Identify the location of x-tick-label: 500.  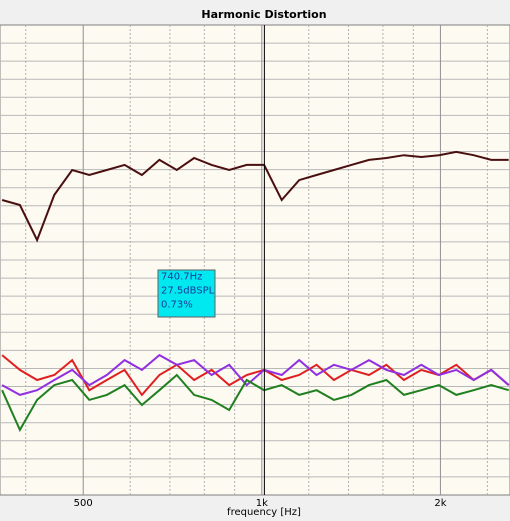
(83, 503).